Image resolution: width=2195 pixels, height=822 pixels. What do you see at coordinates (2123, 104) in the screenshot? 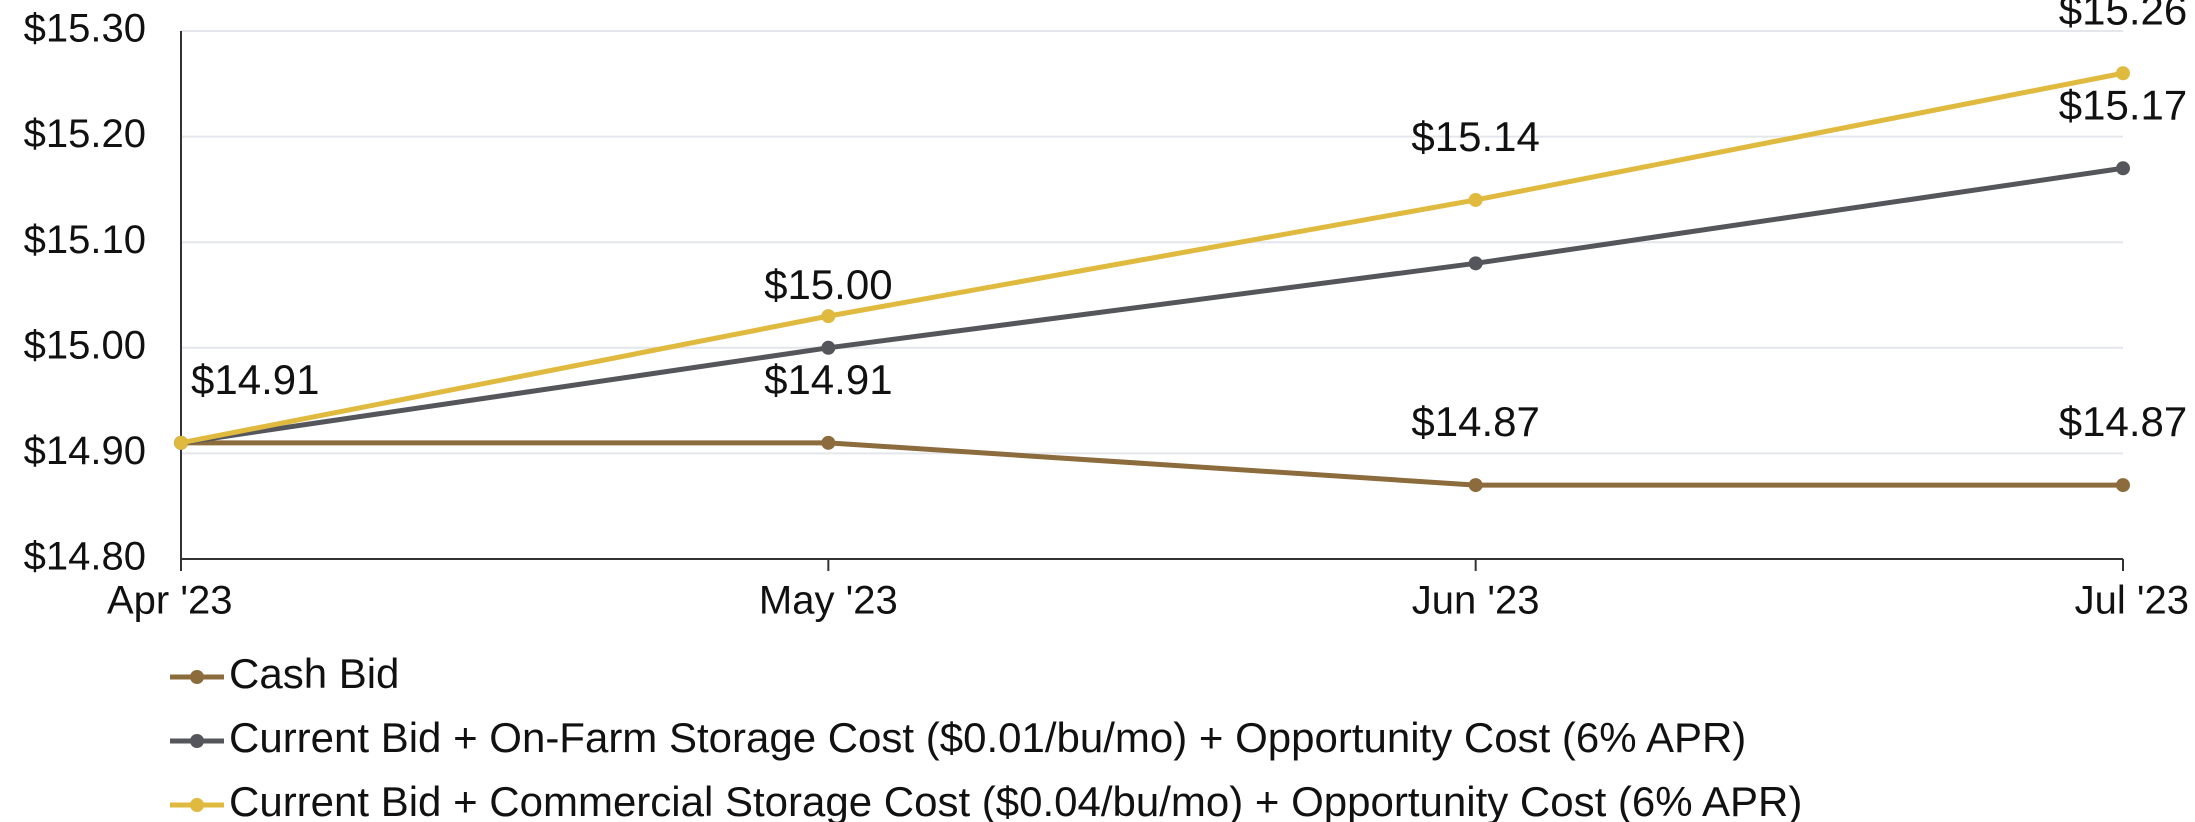
I see `data-label: $15.17` at bounding box center [2123, 104].